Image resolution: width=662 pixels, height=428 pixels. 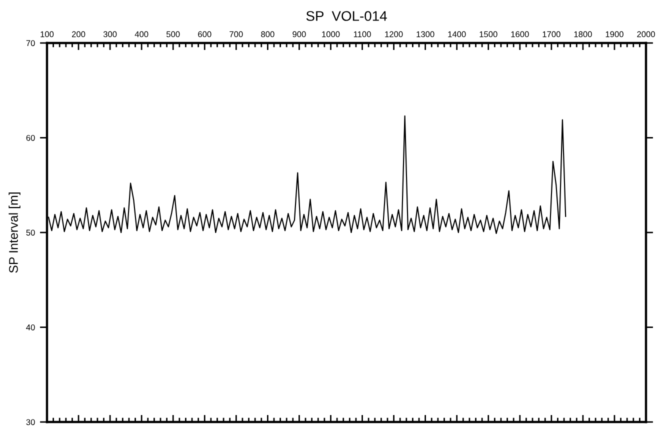 I want to click on y-tick-label: 40, so click(x=30, y=327).